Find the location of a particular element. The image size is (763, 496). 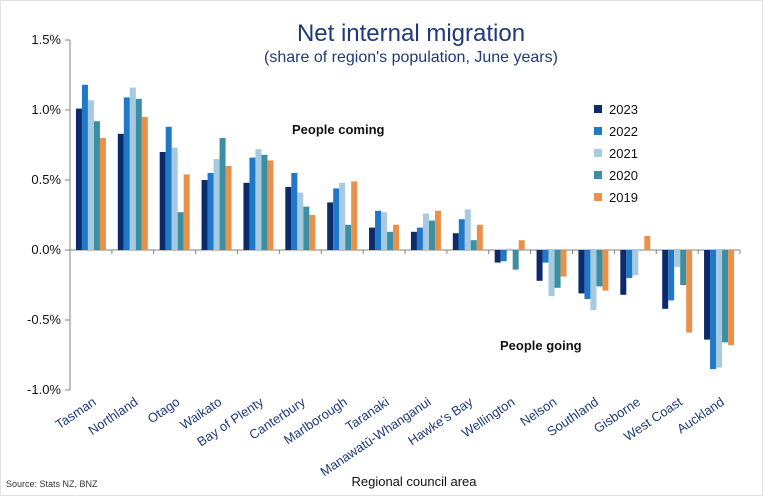

legend-label-2019: 2019 is located at coordinates (623, 197).